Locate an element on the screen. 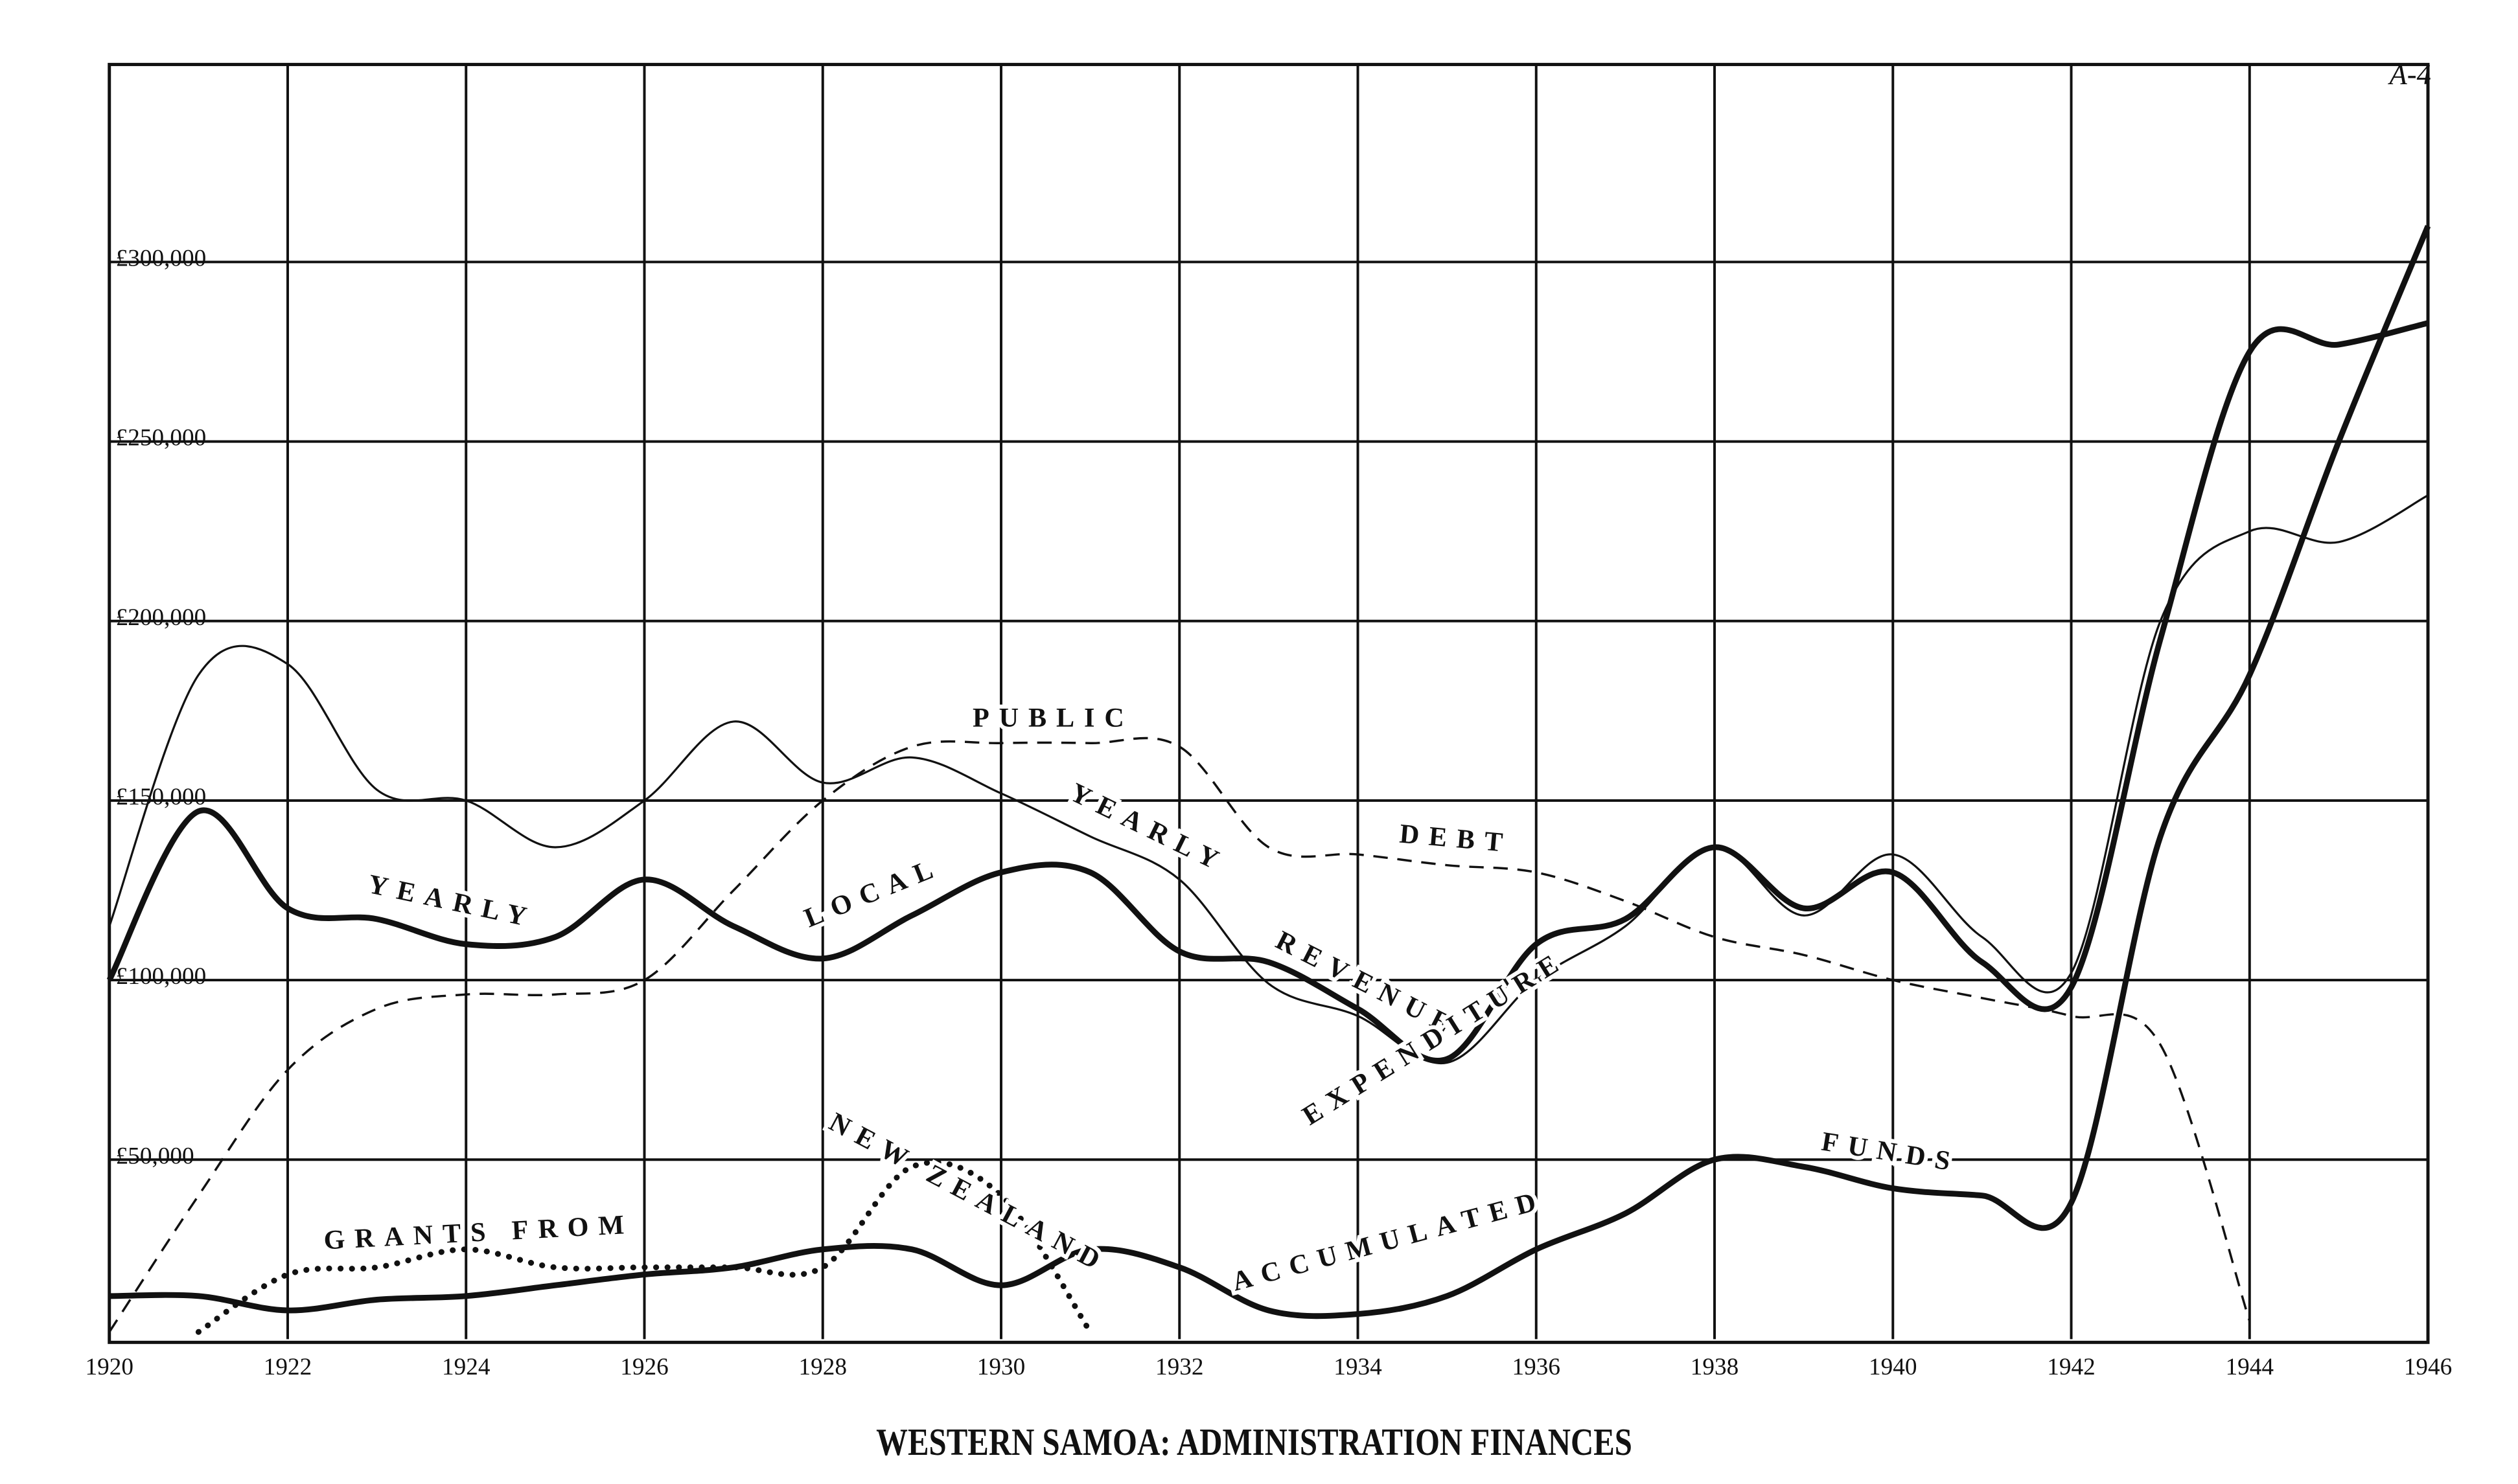 Image resolution: width=2518 pixels, height=1484 pixels. chart-title: WESTERN SAMOA: ADMINISTRATION FINANCES is located at coordinates (1254, 1441).